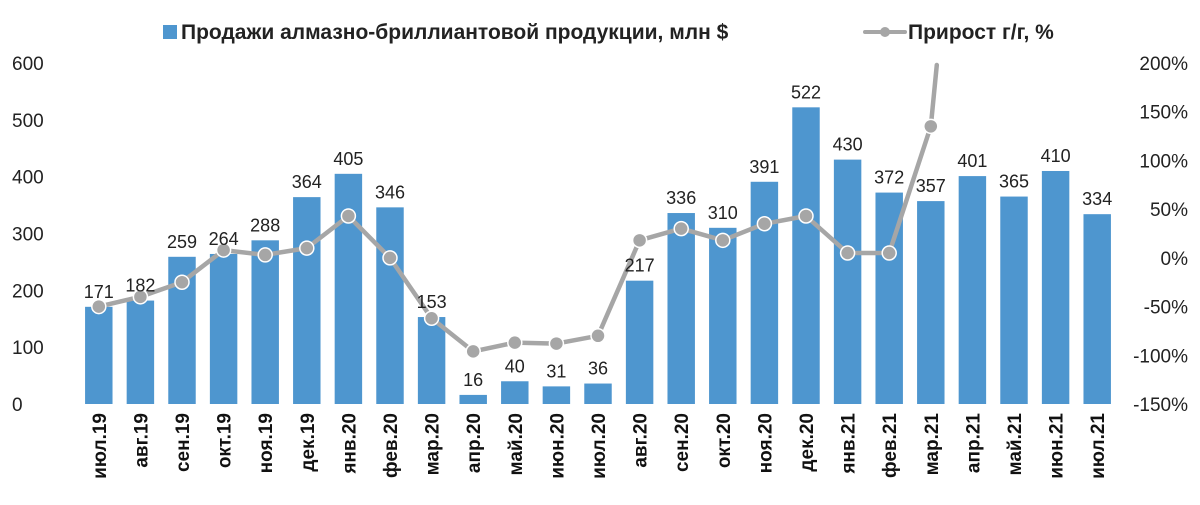 The image size is (1200, 505). What do you see at coordinates (390, 192) in the screenshot?
I see `bar-value-label: 346` at bounding box center [390, 192].